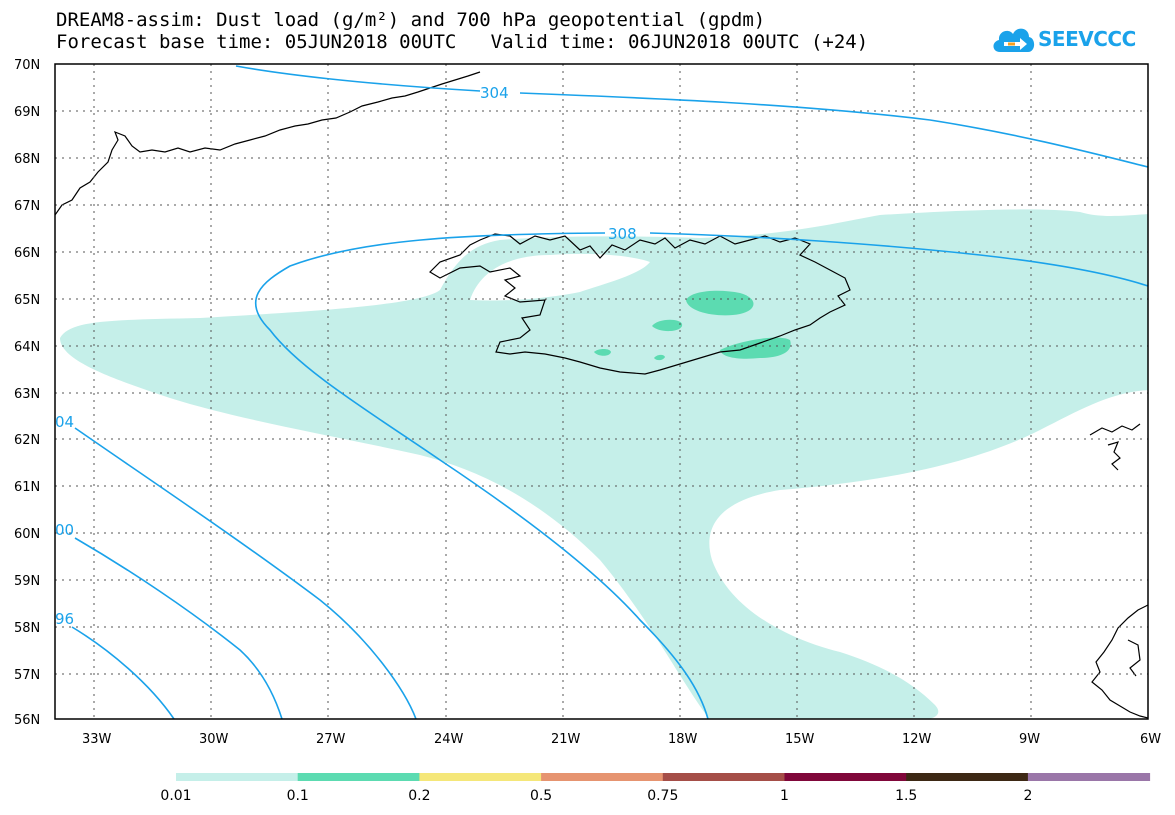  Describe the element at coordinates (419, 796) in the screenshot. I see `colorbar-label: 0.2` at that location.